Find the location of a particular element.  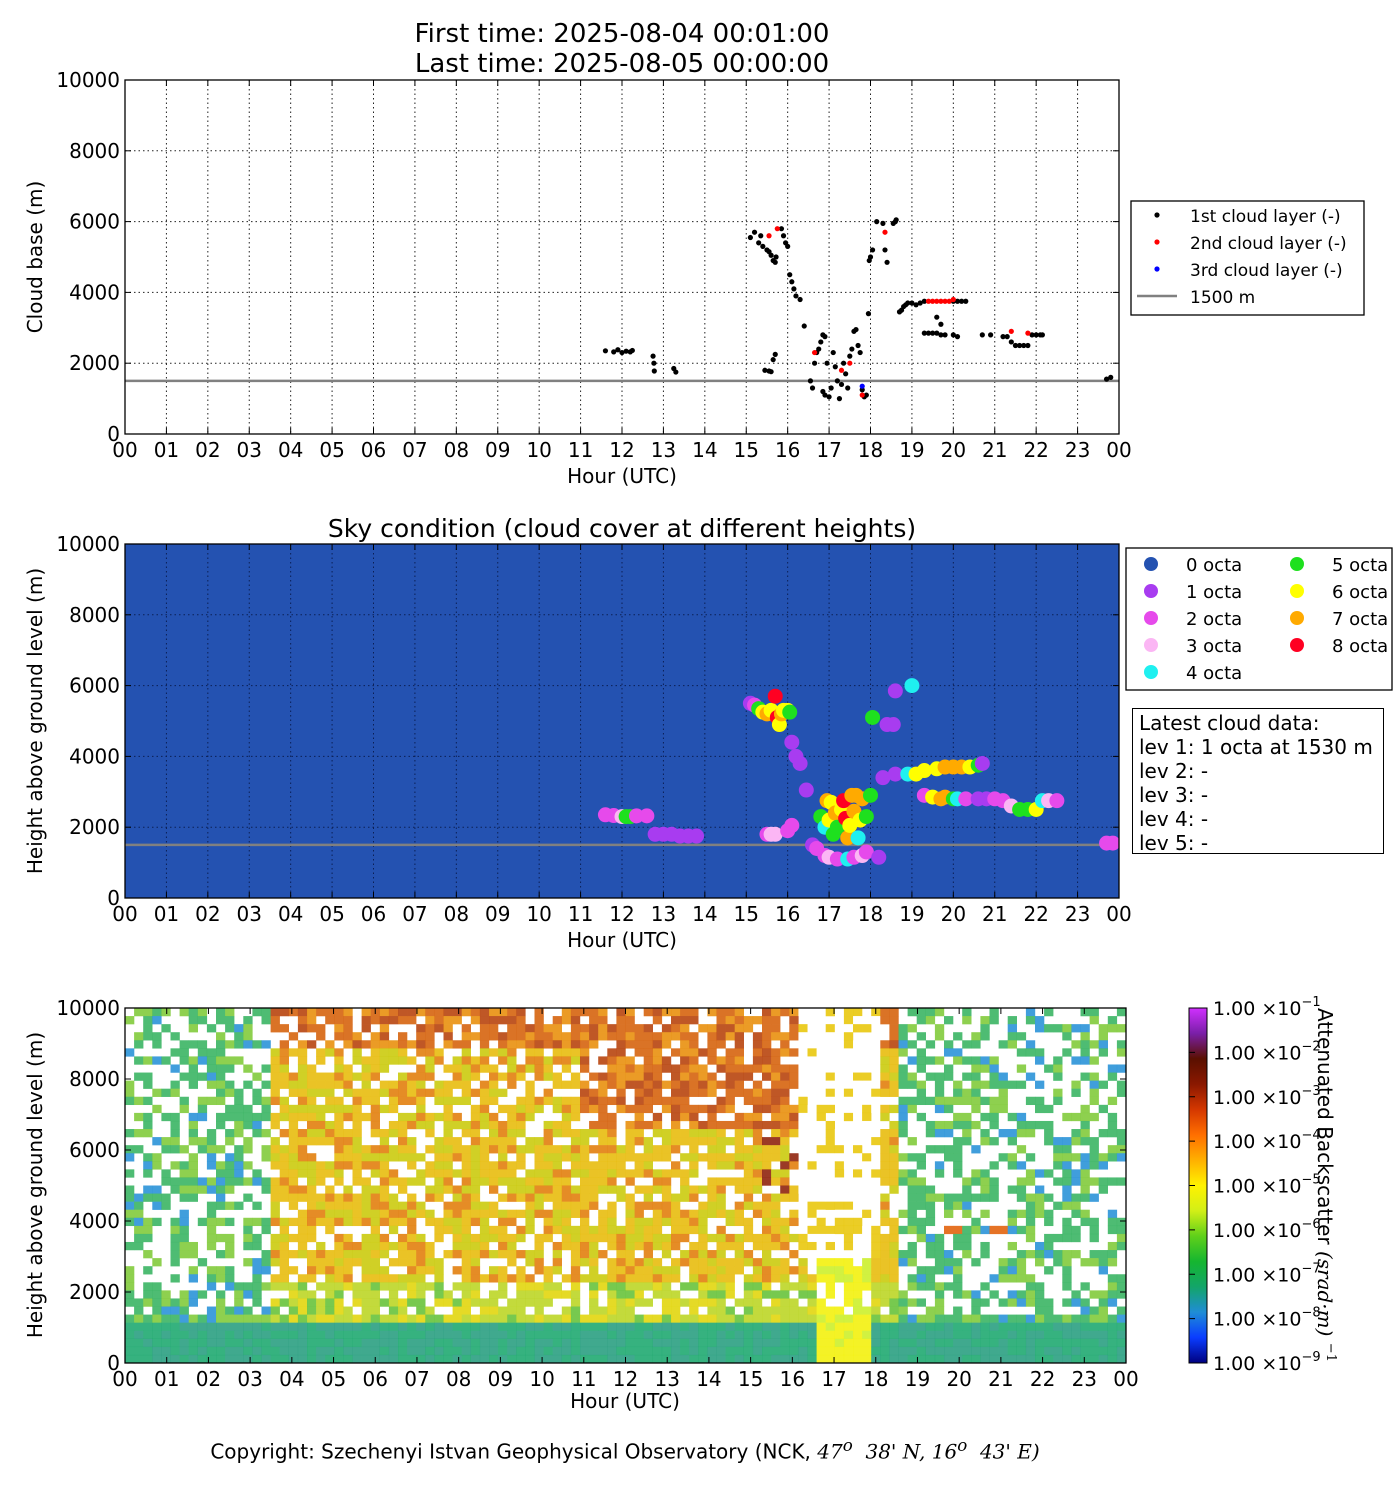

legend-marker is located at coordinates (1157, 242).